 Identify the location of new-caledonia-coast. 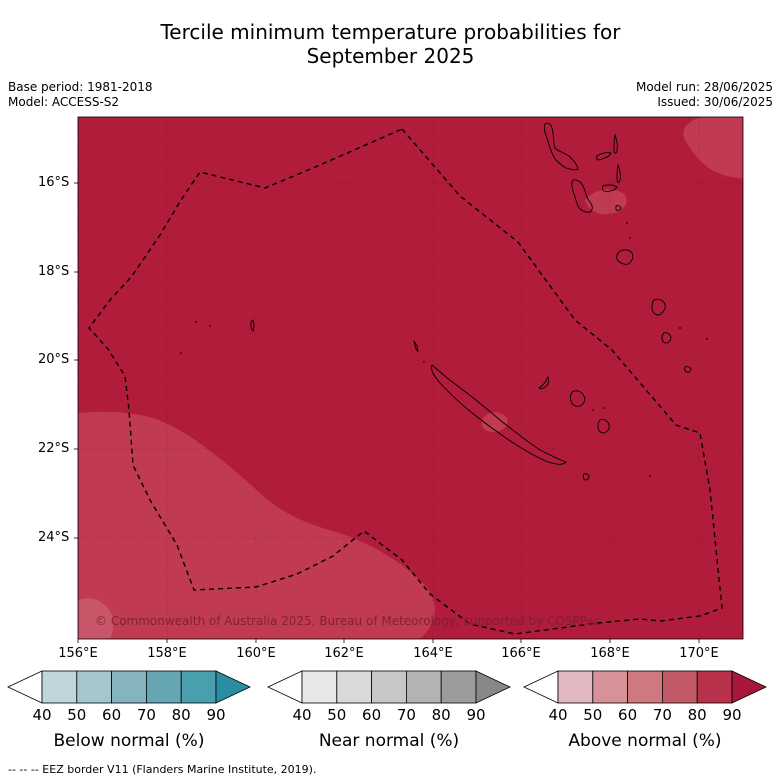
(499, 414).